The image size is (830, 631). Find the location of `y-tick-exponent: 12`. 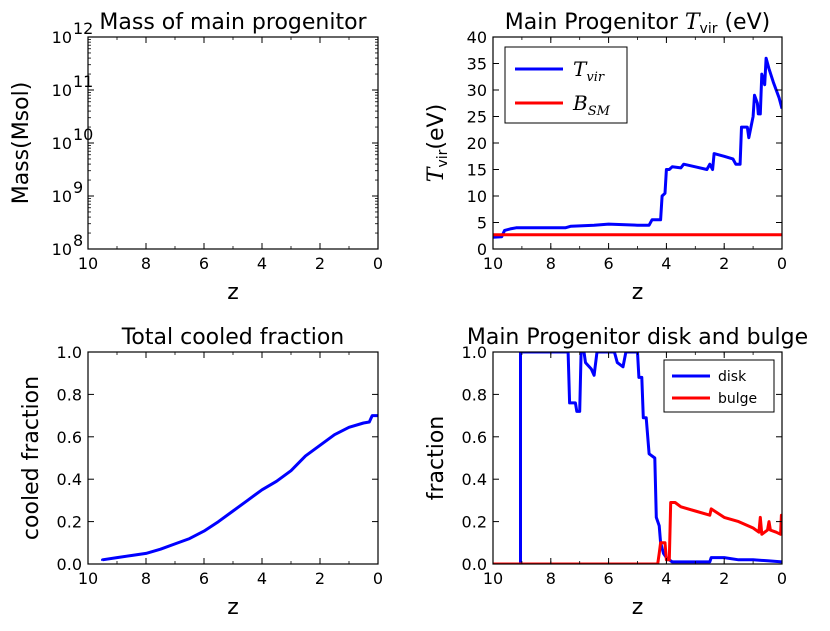

y-tick-exponent: 12 is located at coordinates (83, 28).